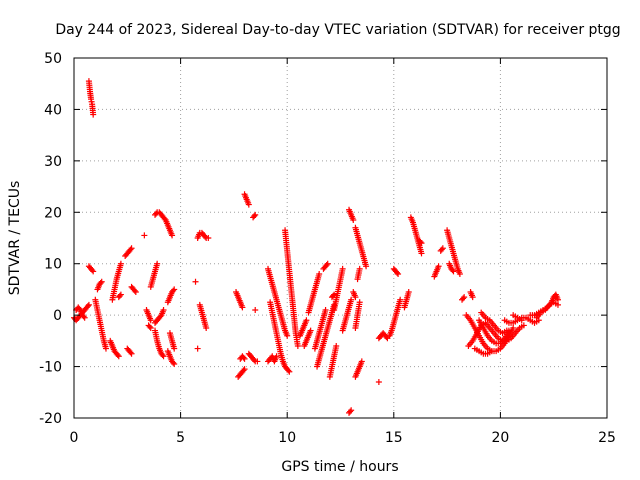 This screenshot has width=640, height=480. What do you see at coordinates (74, 438) in the screenshot?
I see `x-tick-label: 0` at bounding box center [74, 438].